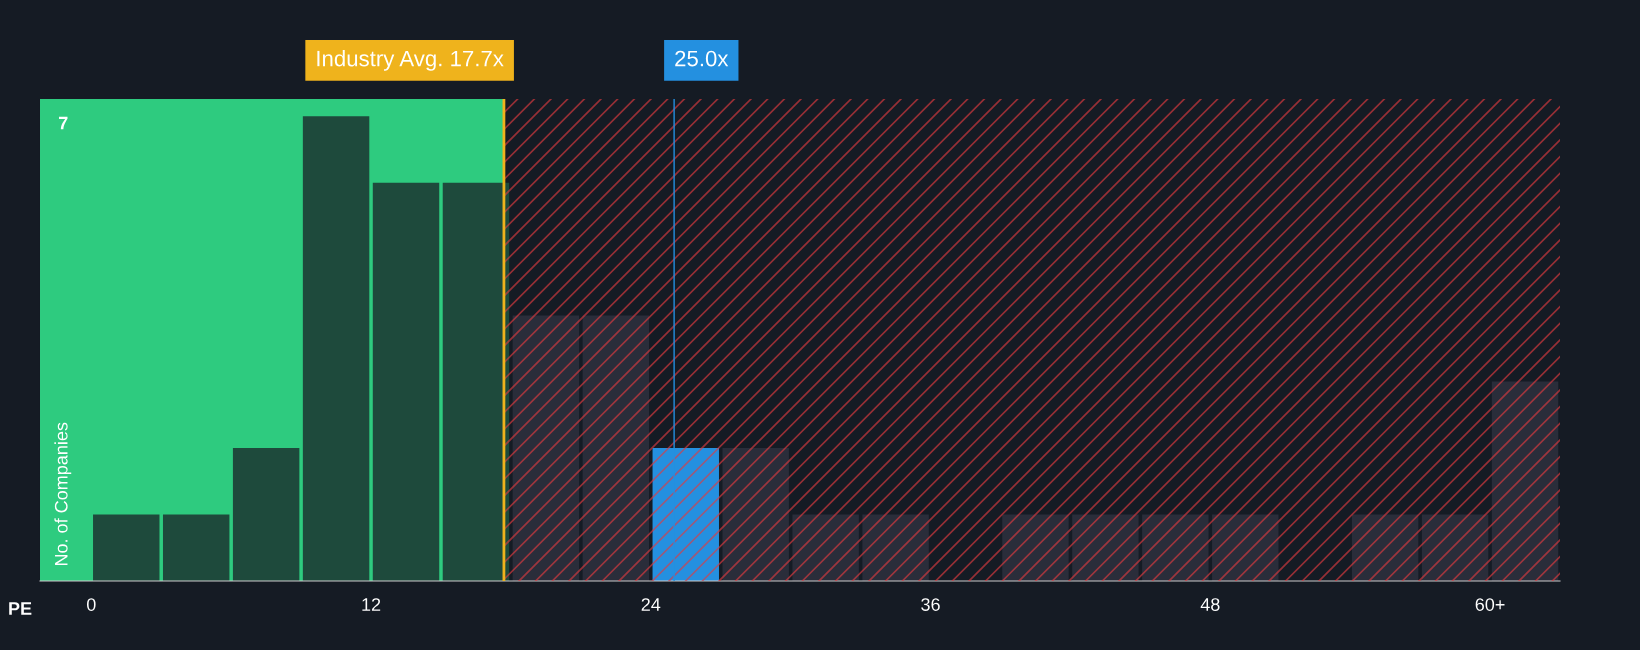 This screenshot has height=650, width=1640. I want to click on annotation: 7, so click(63, 123).